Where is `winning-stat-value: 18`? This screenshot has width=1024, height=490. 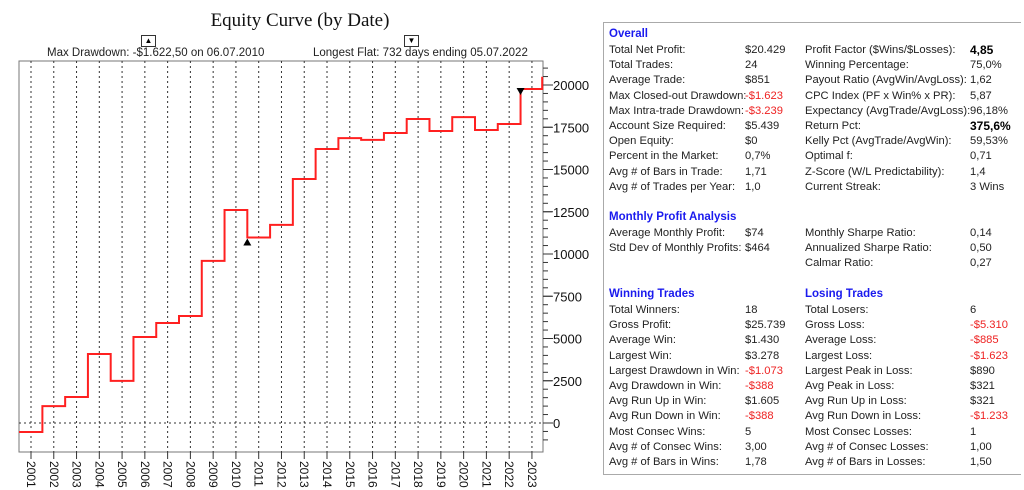 winning-stat-value: 18 is located at coordinates (751, 310).